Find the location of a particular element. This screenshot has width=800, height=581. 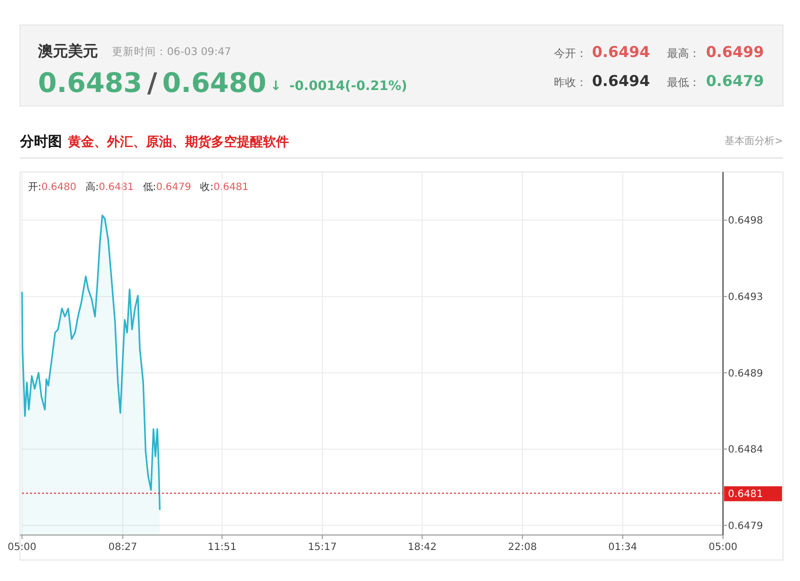

text: 分时图 is located at coordinates (40, 142).